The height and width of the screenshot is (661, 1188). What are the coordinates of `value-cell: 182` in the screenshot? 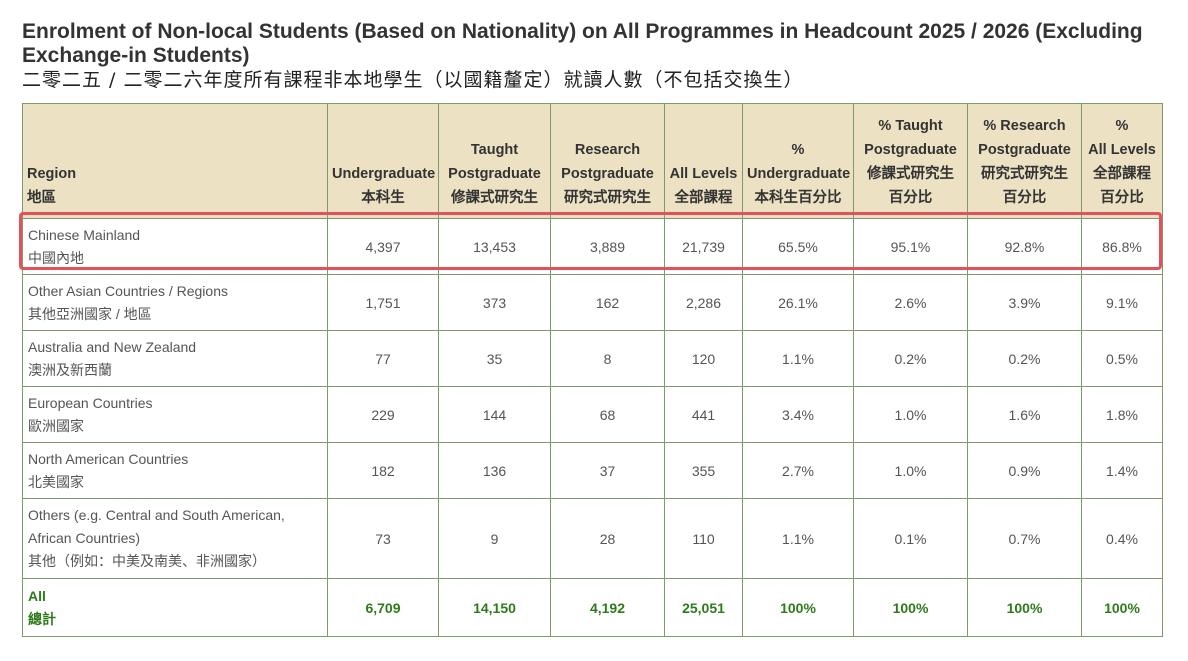 It's located at (383, 470).